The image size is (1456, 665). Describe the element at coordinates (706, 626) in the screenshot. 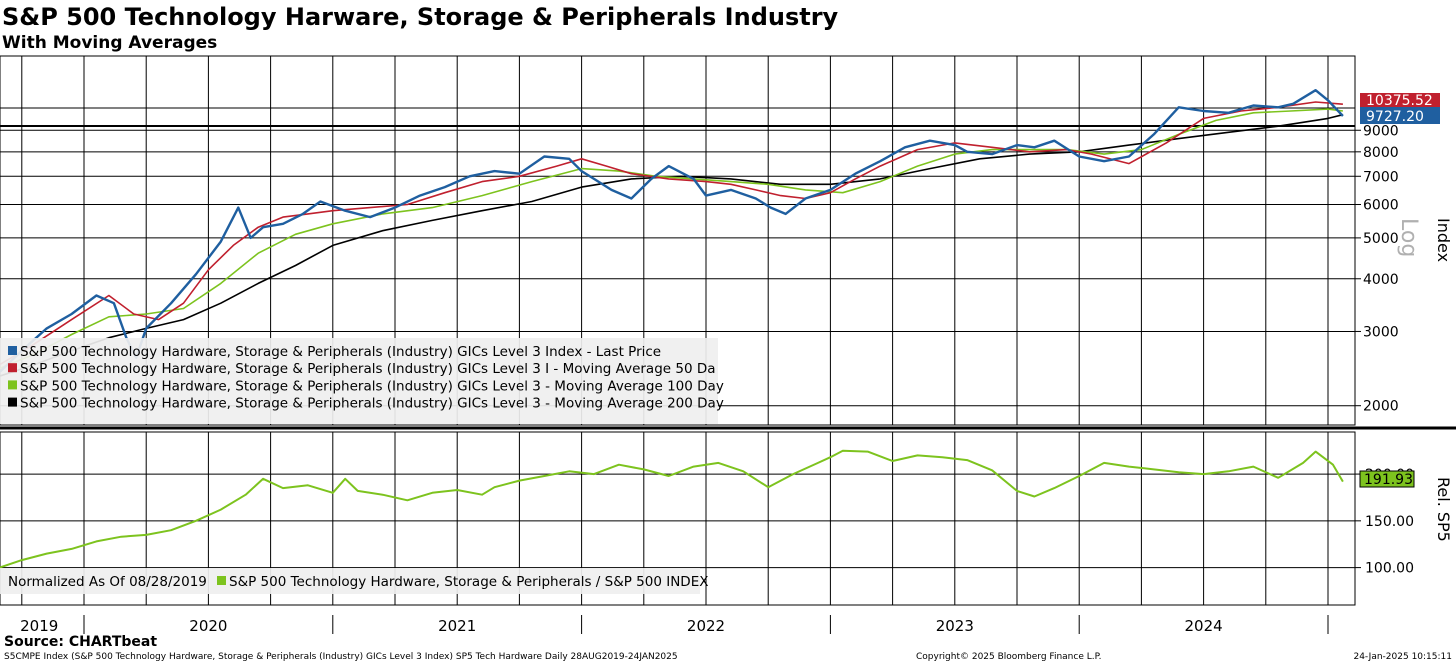

I see `x-tick-label-year: 2022` at that location.